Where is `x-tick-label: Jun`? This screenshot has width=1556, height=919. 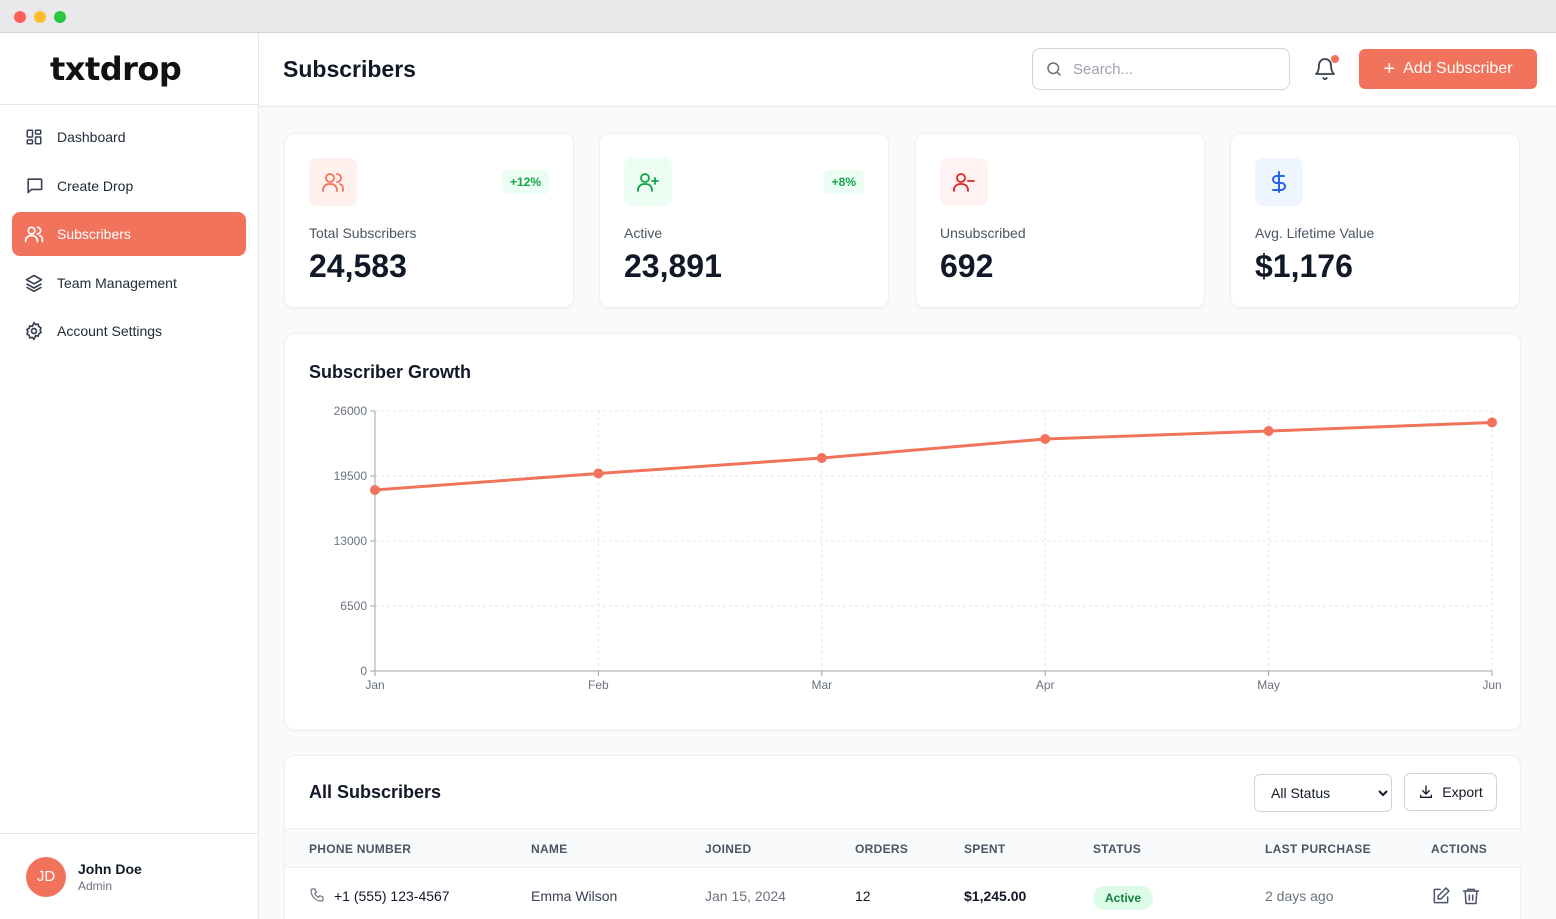
x-tick-label: Jun is located at coordinates (1491, 685).